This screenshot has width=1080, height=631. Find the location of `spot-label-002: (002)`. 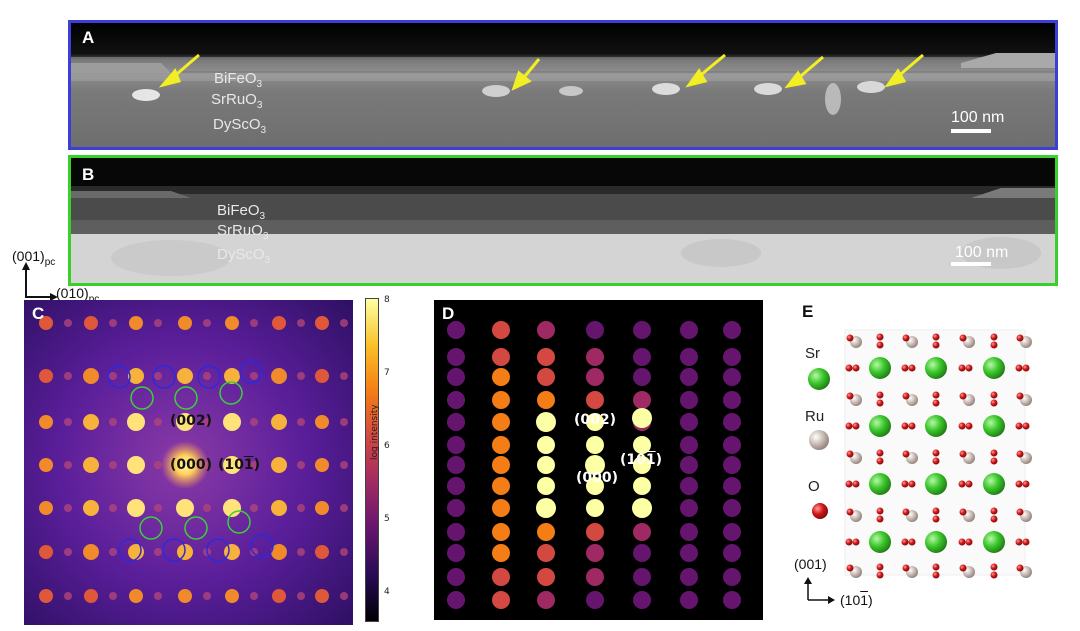

spot-label-002: (002) is located at coordinates (191, 421).